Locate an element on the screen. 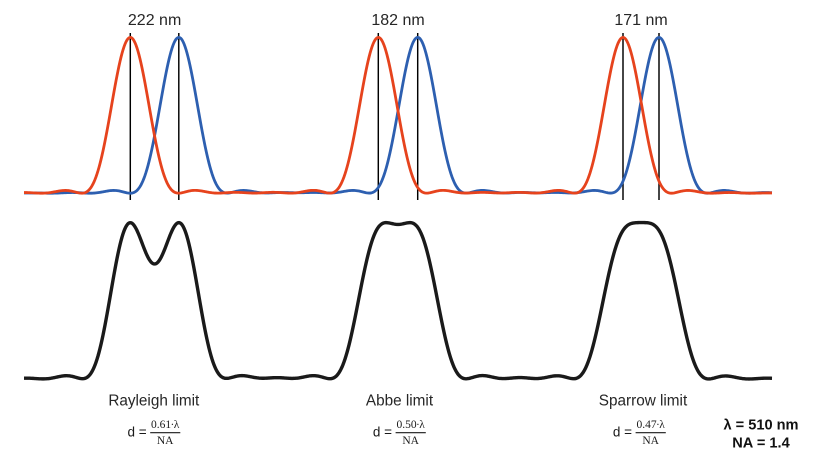  svg-text: 222 nm is located at coordinates (154, 20).